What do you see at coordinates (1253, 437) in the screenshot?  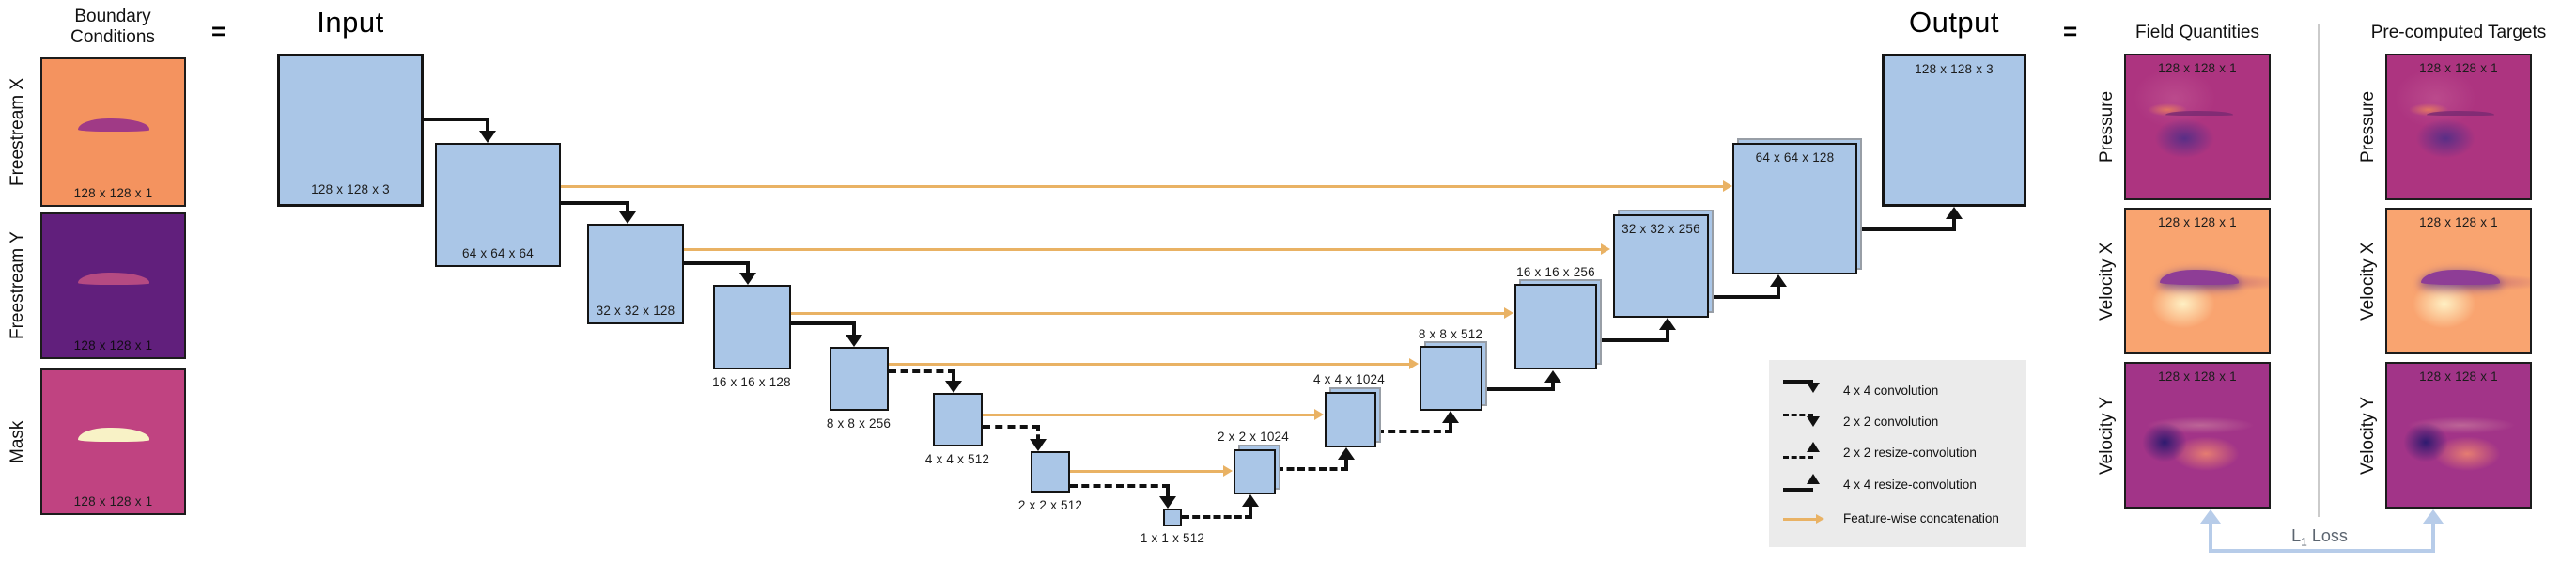 I see `tensor-dims: 2 x 2 x 1024` at bounding box center [1253, 437].